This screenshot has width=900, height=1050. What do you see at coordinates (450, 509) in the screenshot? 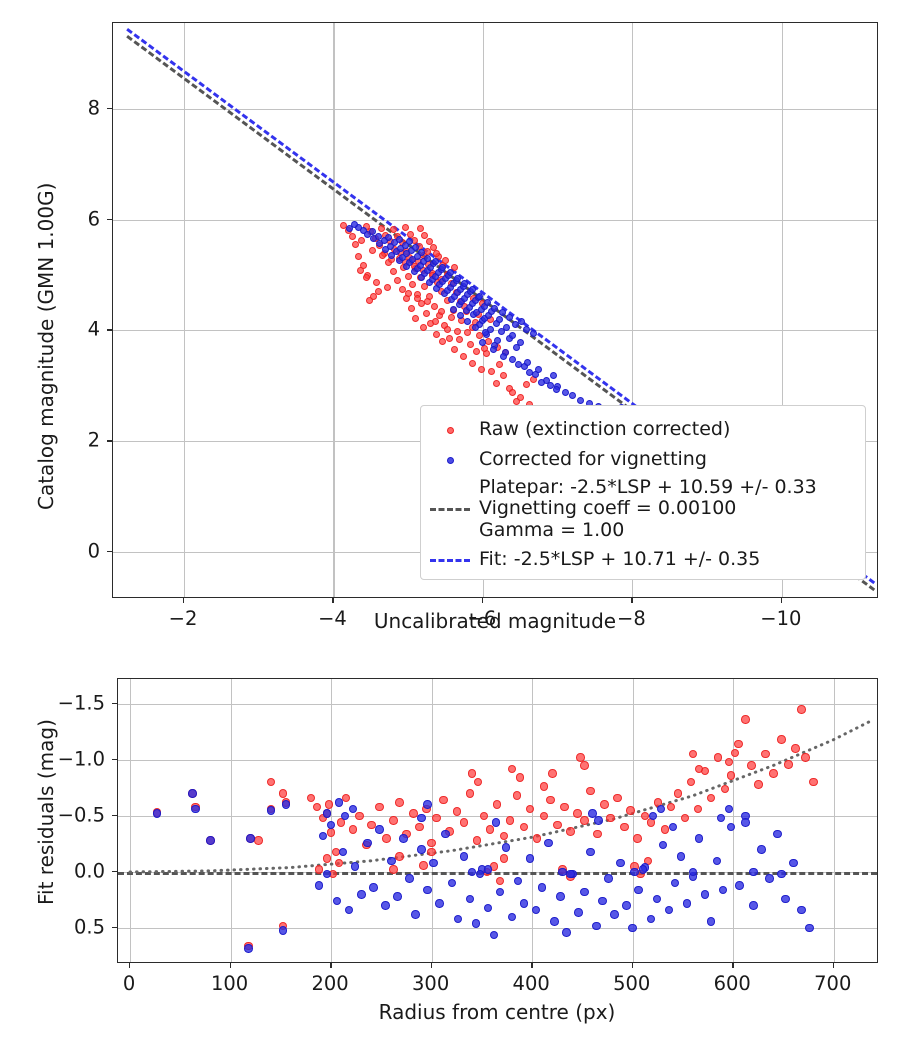
I see `gray-dashed-line-icon` at bounding box center [450, 509].